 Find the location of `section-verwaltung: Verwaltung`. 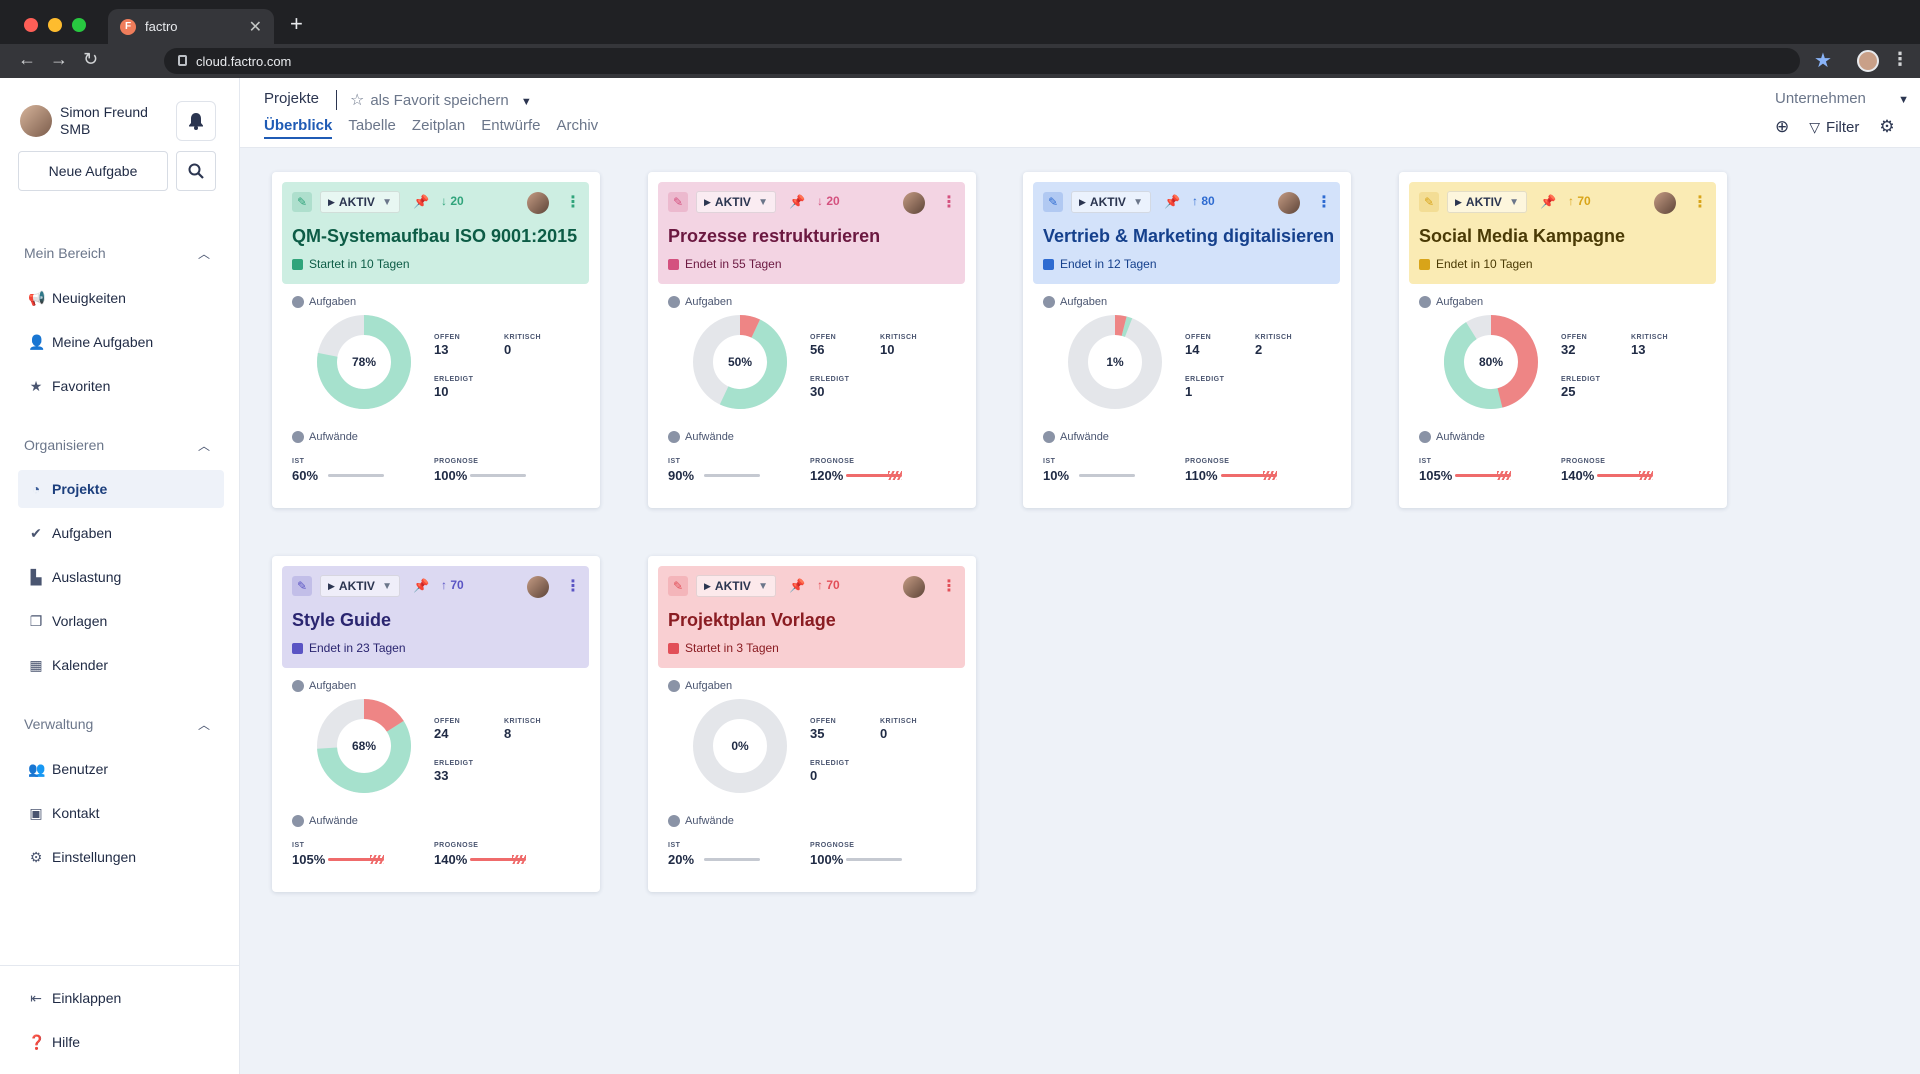

section-verwaltung: Verwaltung is located at coordinates (59, 724).